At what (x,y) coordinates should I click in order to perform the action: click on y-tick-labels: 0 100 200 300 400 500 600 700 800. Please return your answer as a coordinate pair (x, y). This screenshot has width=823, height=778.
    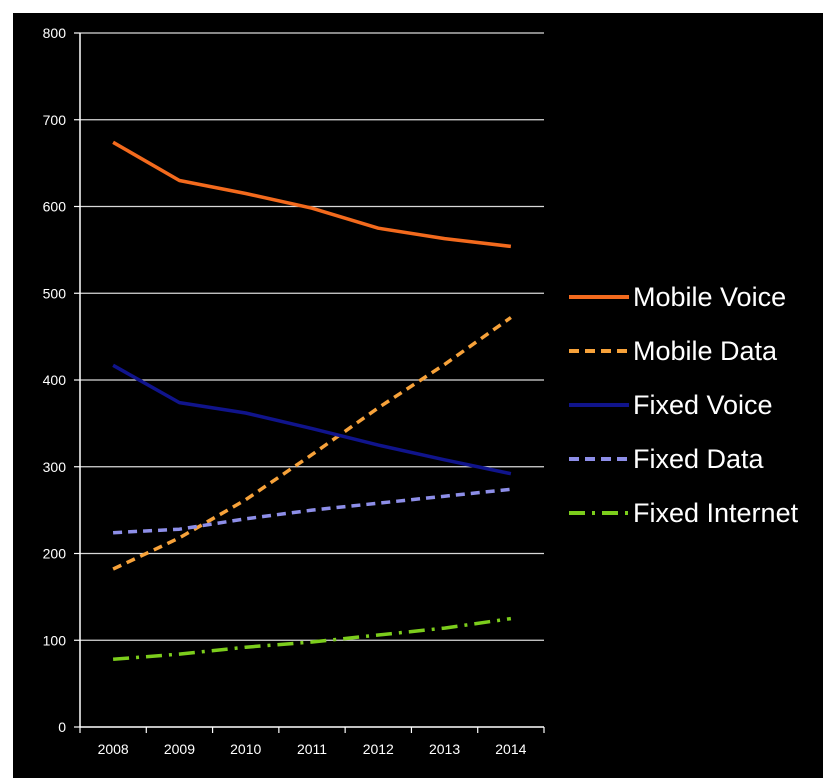
    Looking at the image, I should click on (55, 380).